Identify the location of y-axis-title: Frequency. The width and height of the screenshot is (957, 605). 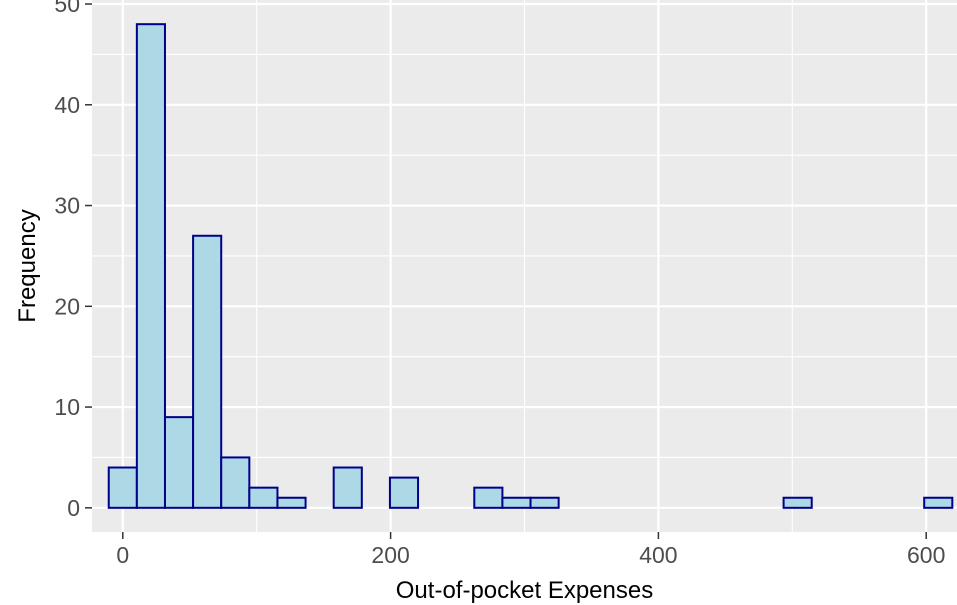
(27, 265).